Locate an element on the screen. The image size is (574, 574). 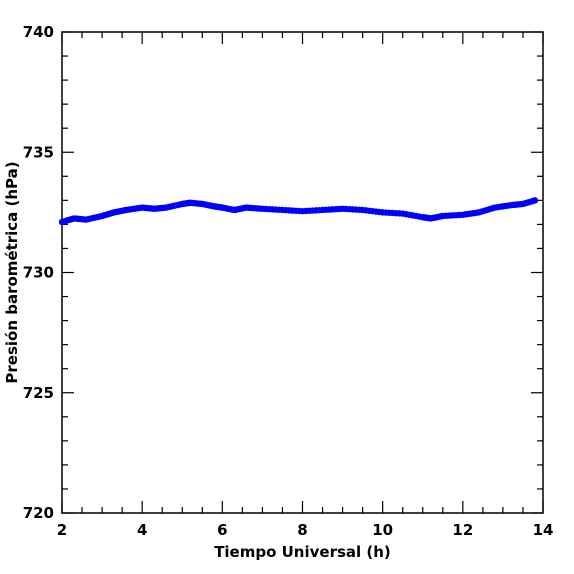
y-tick-label: 740 is located at coordinates (38, 32).